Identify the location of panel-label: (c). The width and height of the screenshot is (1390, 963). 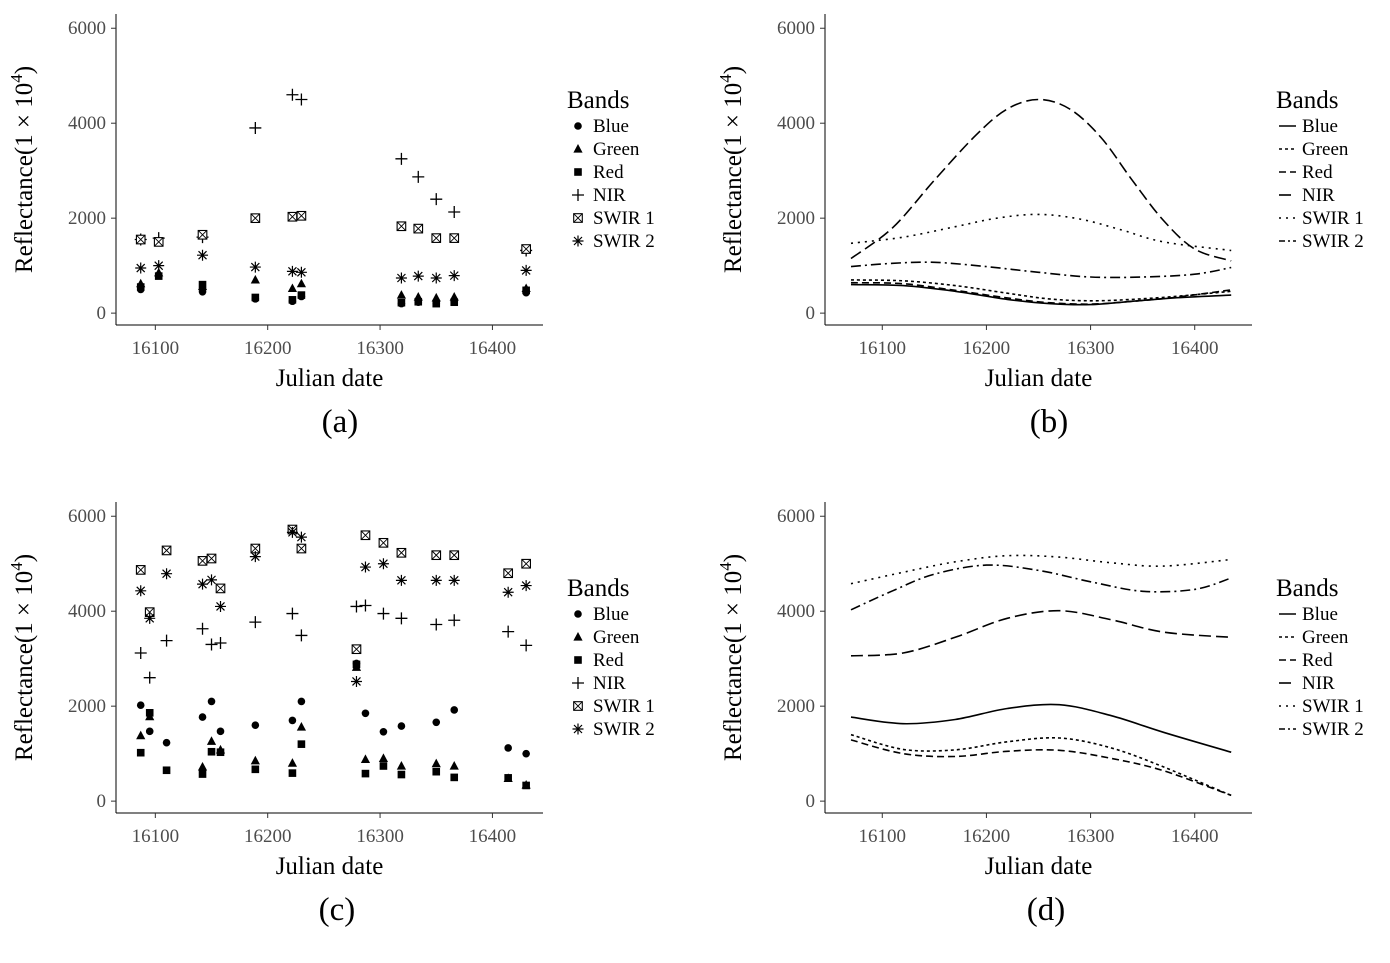
(337, 910).